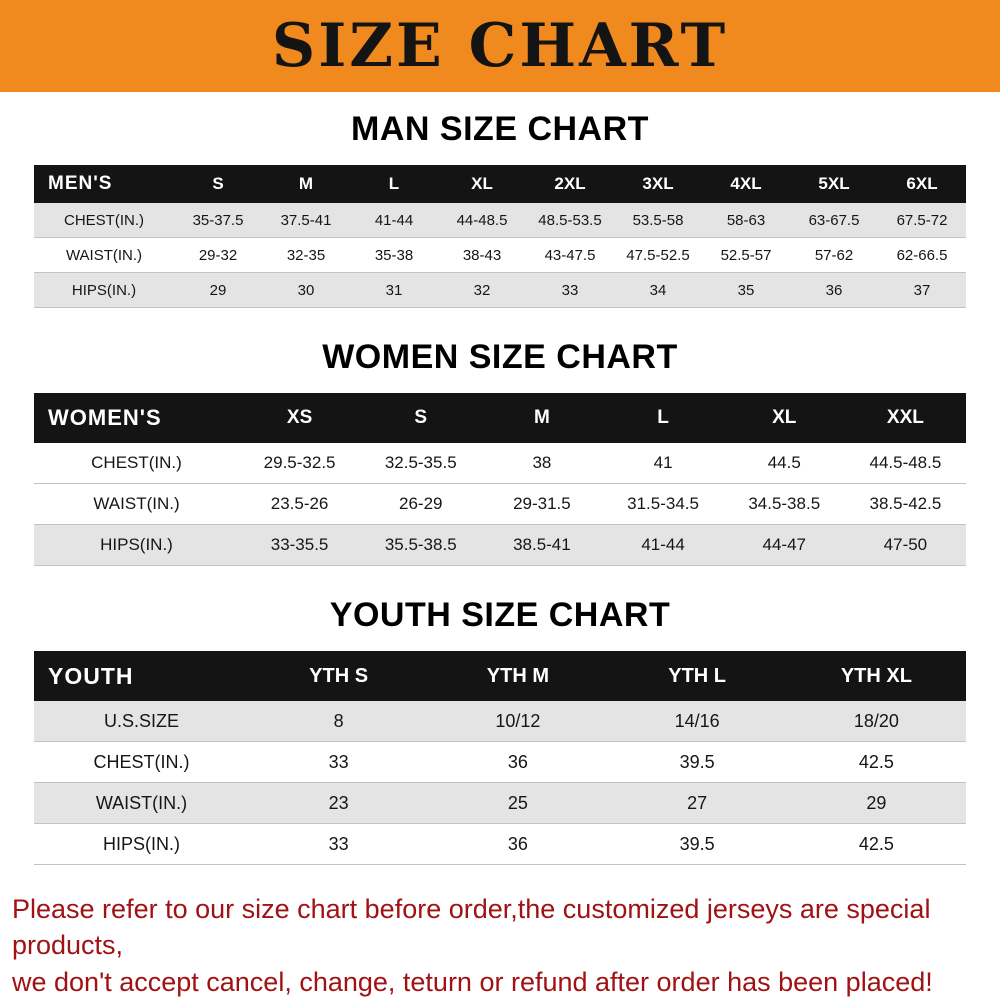 The image size is (1000, 1000). I want to click on size-value-cell: 23.5-26, so click(300, 504).